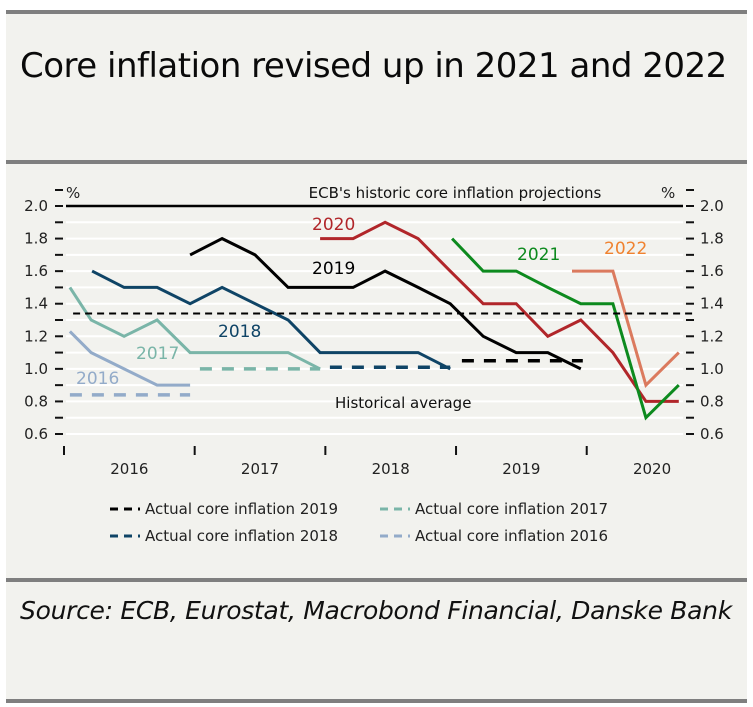  I want to click on series-line-2017, so click(194, 328).